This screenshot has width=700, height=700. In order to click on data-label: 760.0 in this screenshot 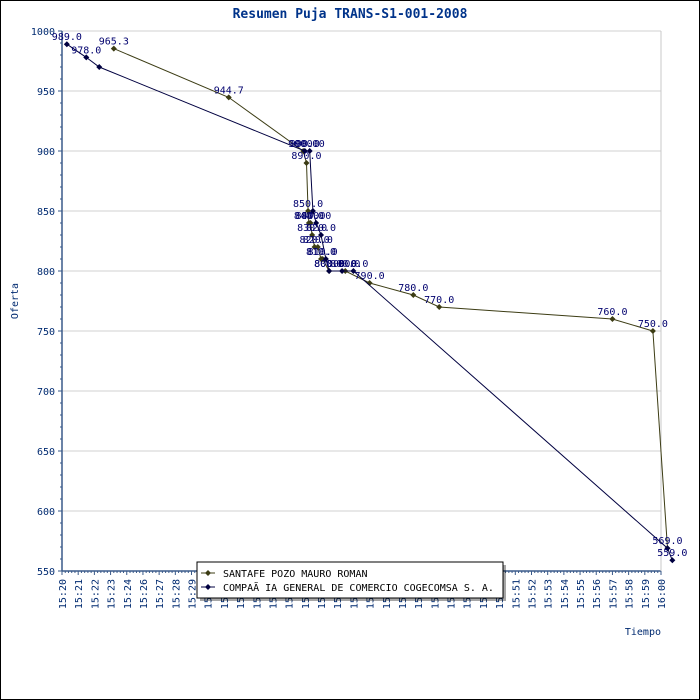, I will do `click(612, 312)`.